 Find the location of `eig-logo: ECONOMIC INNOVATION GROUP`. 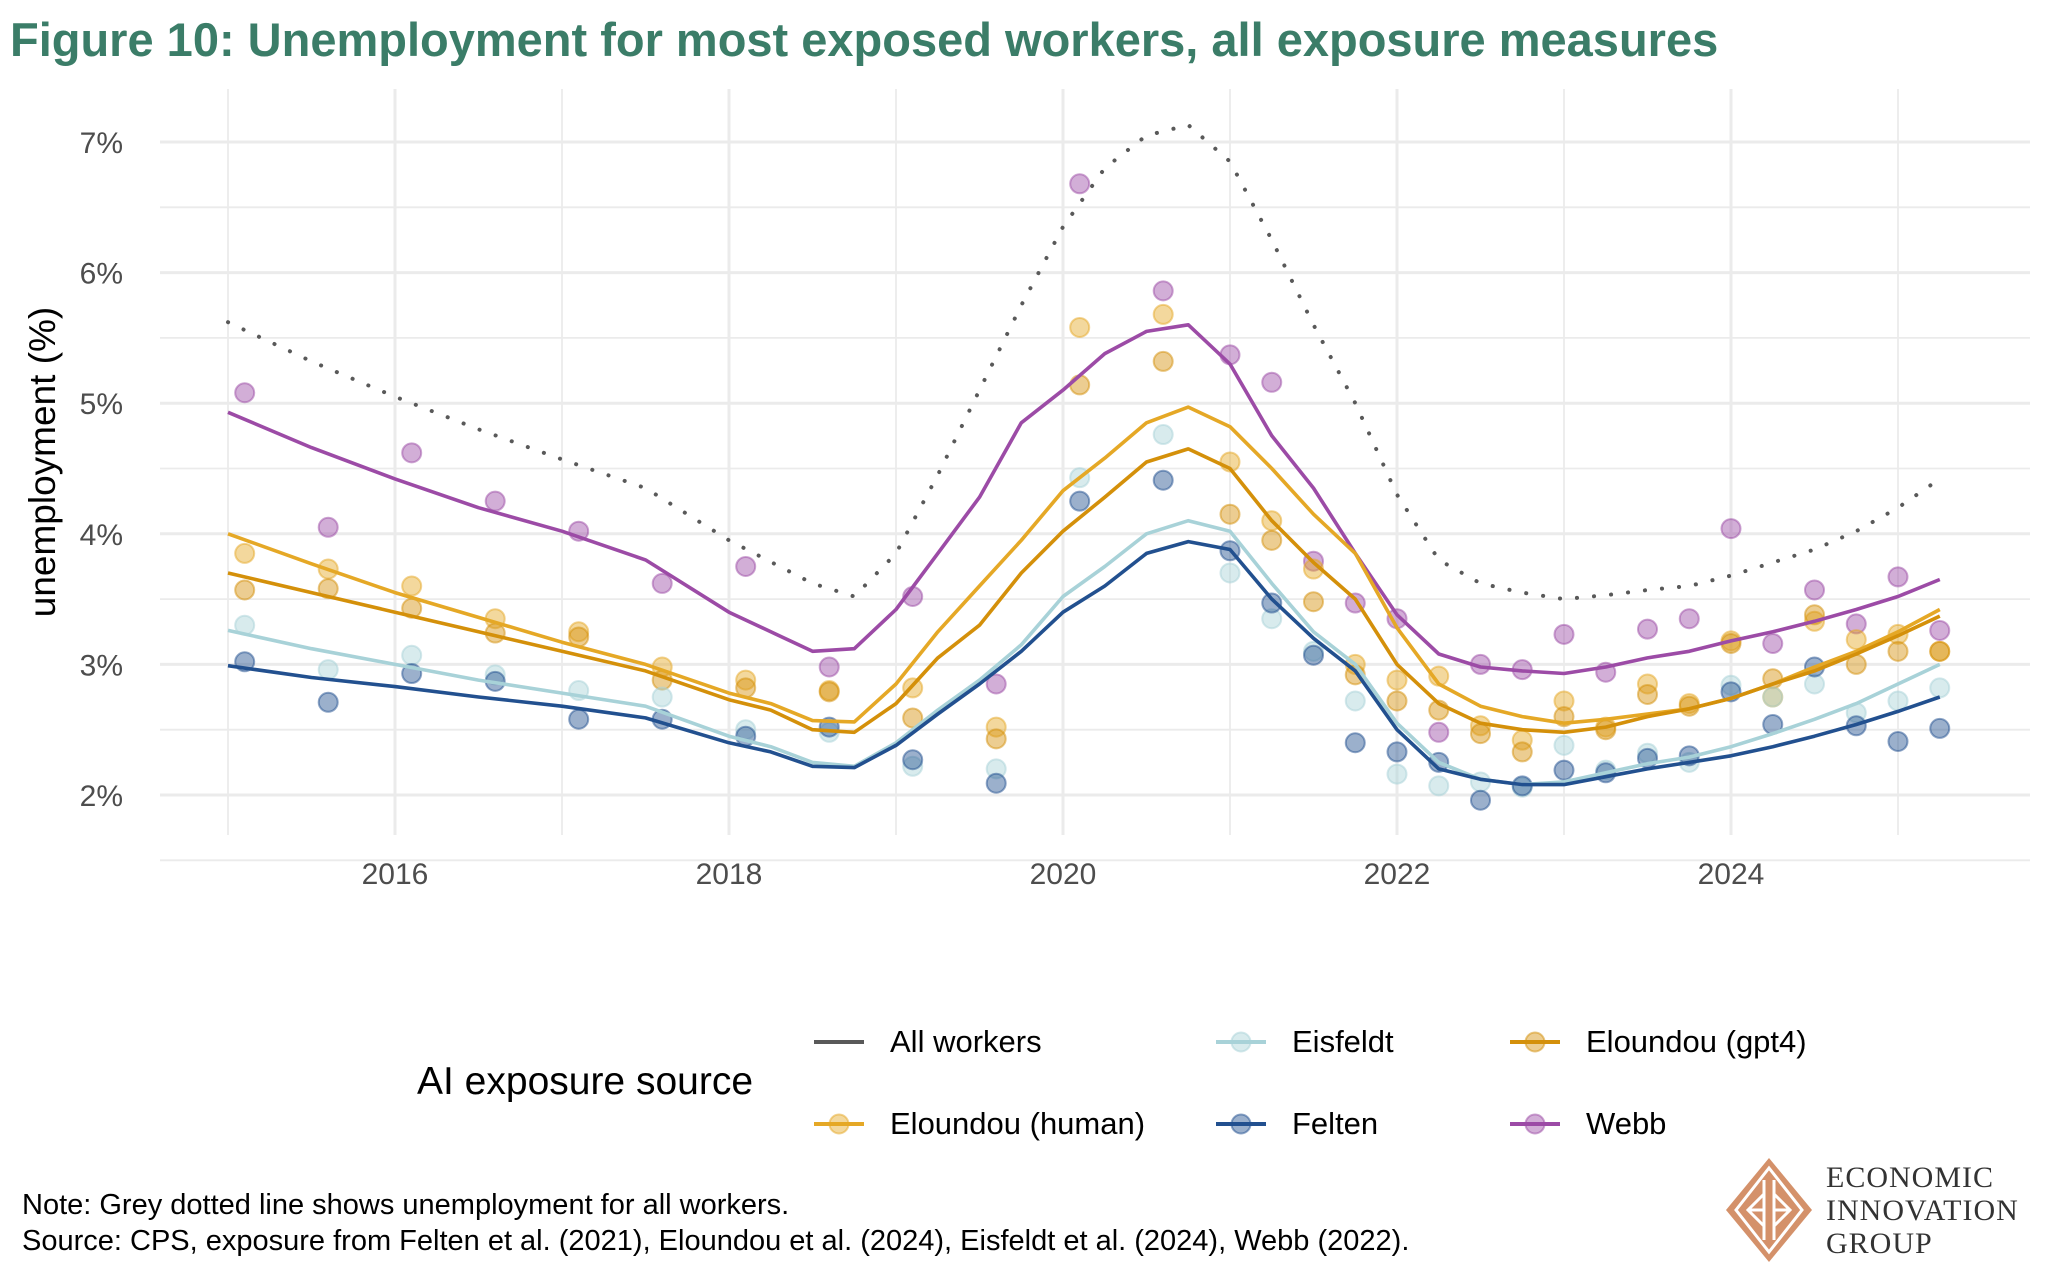

eig-logo: ECONOMIC INNOVATION GROUP is located at coordinates (1871, 1210).